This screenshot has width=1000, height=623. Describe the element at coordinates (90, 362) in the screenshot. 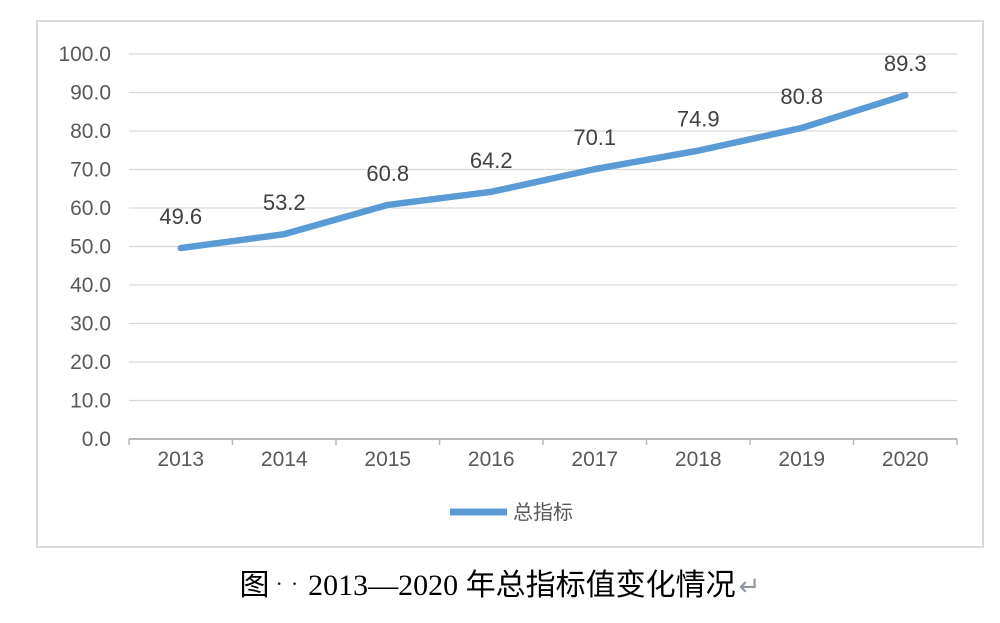

I see `y-axis-tick-label: 20.0` at that location.